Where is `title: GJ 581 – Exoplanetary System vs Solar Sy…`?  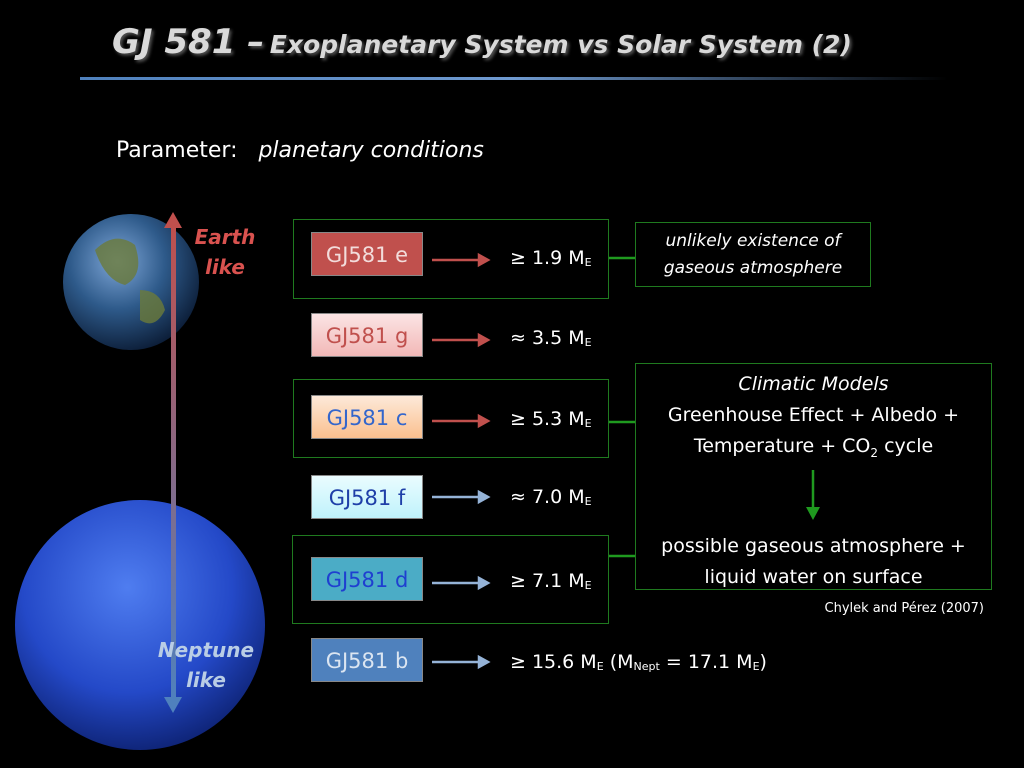
title: GJ 581 – Exoplanetary System vs Solar Sy… is located at coordinates (482, 42).